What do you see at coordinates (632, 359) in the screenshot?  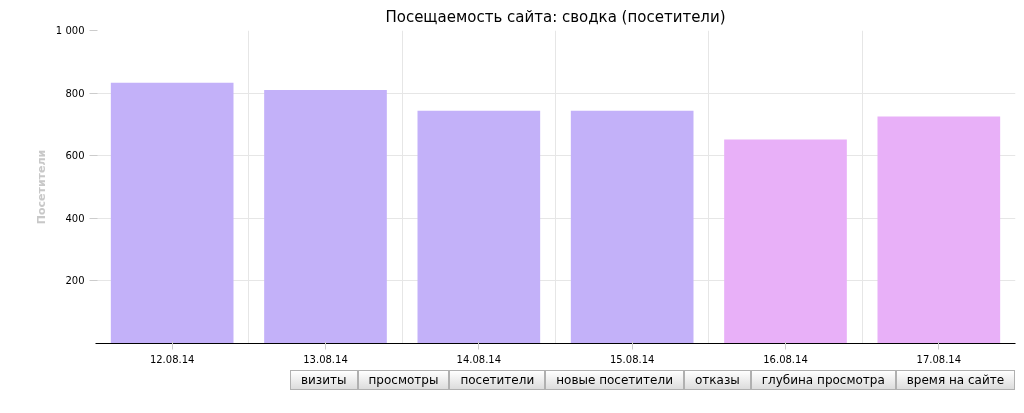 I see `x-tick-label: 15.08.14` at bounding box center [632, 359].